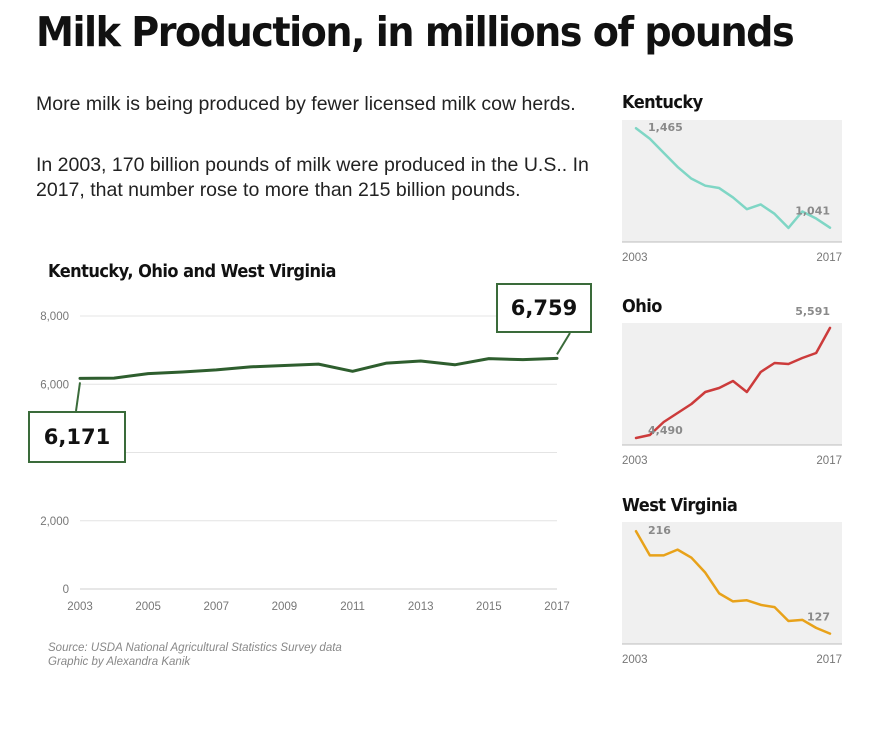 The image size is (880, 730). I want to click on ohio-panel-background, so click(732, 384).